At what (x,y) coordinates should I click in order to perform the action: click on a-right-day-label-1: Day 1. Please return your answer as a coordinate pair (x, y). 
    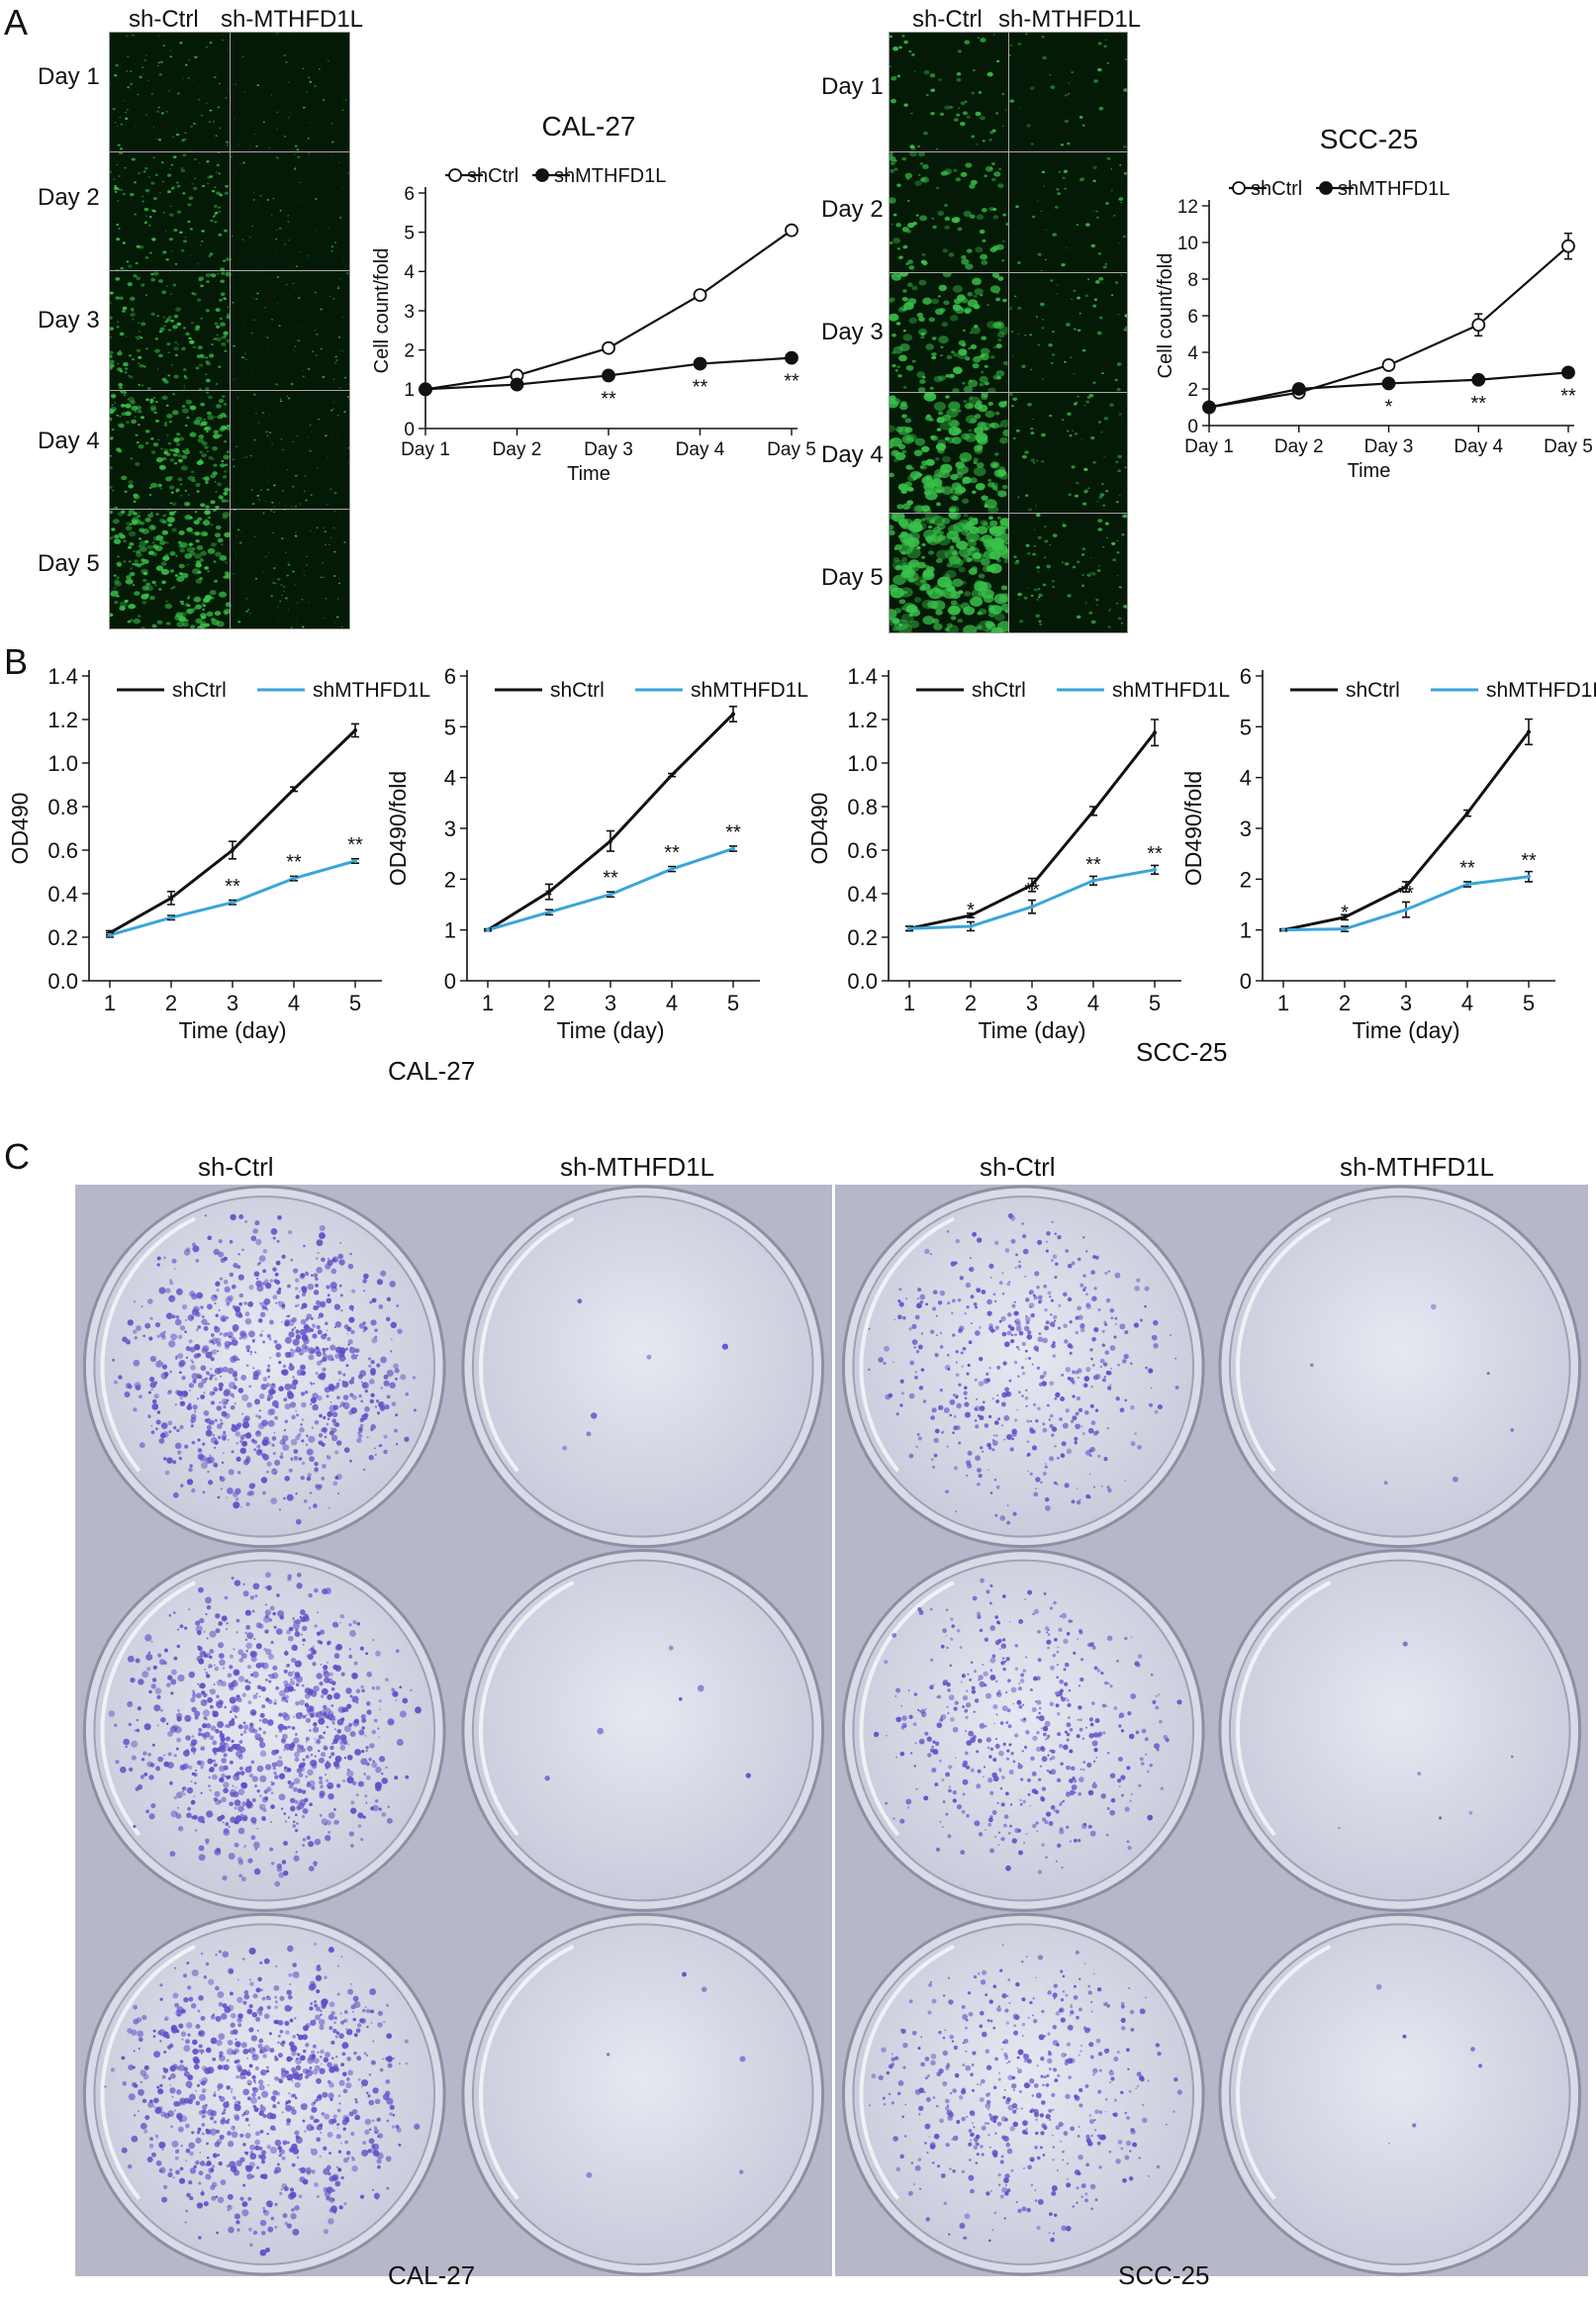
    Looking at the image, I should click on (852, 87).